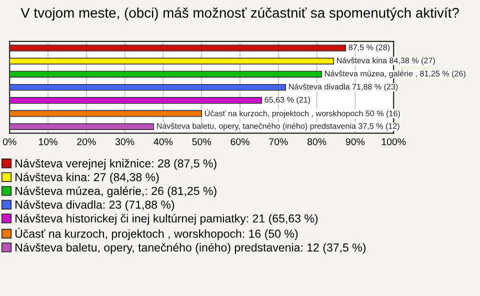  What do you see at coordinates (369, 48) in the screenshot?
I see `data-label: 87,5 % (28)` at bounding box center [369, 48].